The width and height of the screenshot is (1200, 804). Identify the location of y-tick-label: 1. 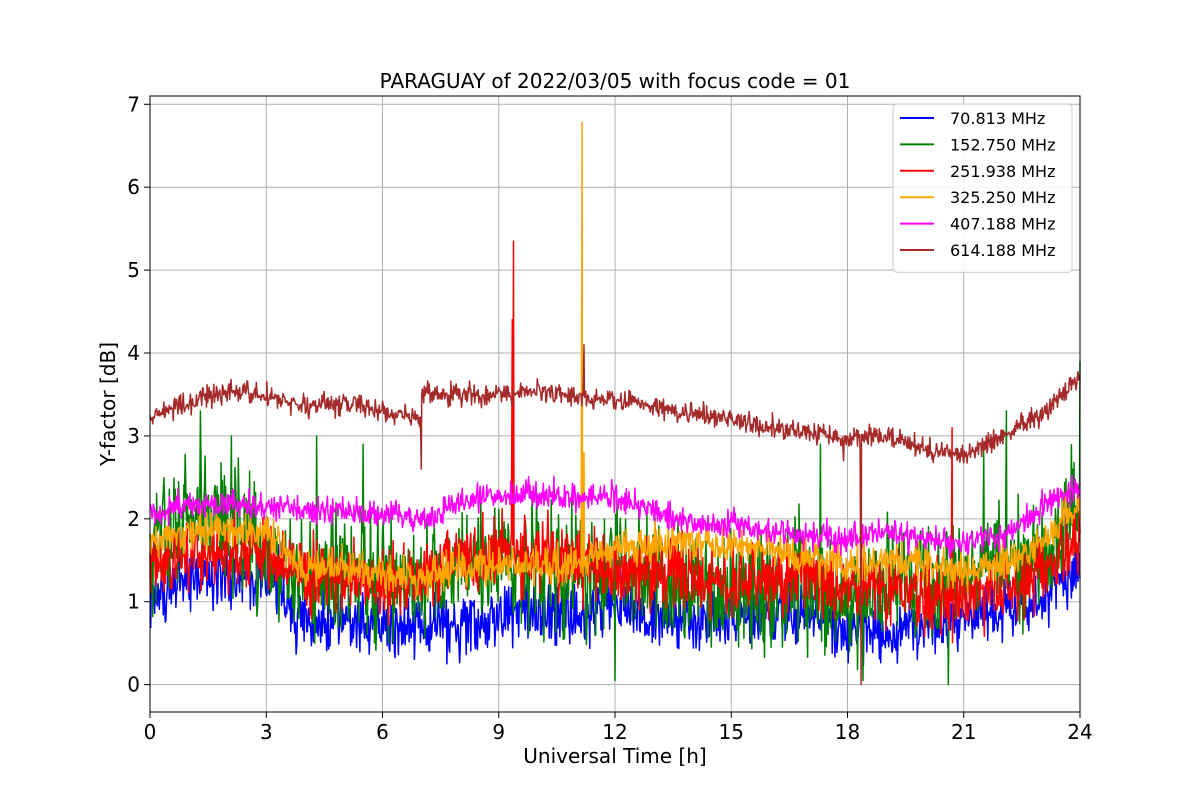
(133, 602).